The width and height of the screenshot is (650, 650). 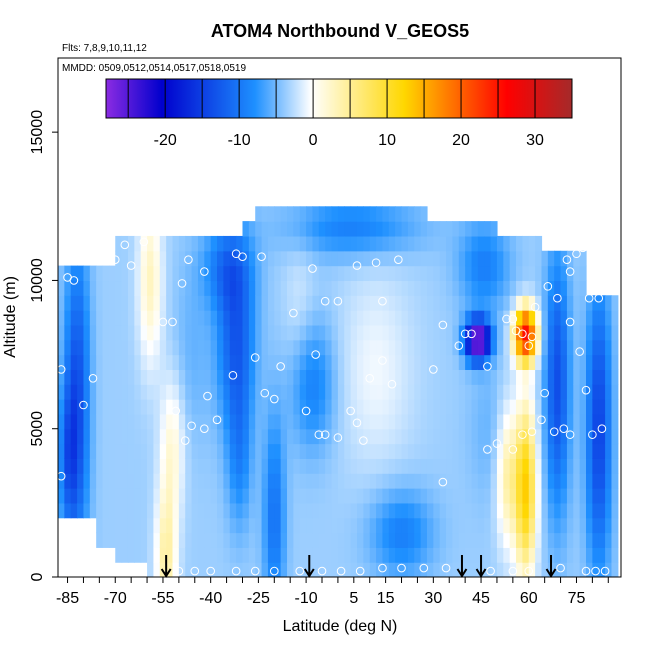 What do you see at coordinates (166, 566) in the screenshot?
I see `flight-arrow` at bounding box center [166, 566].